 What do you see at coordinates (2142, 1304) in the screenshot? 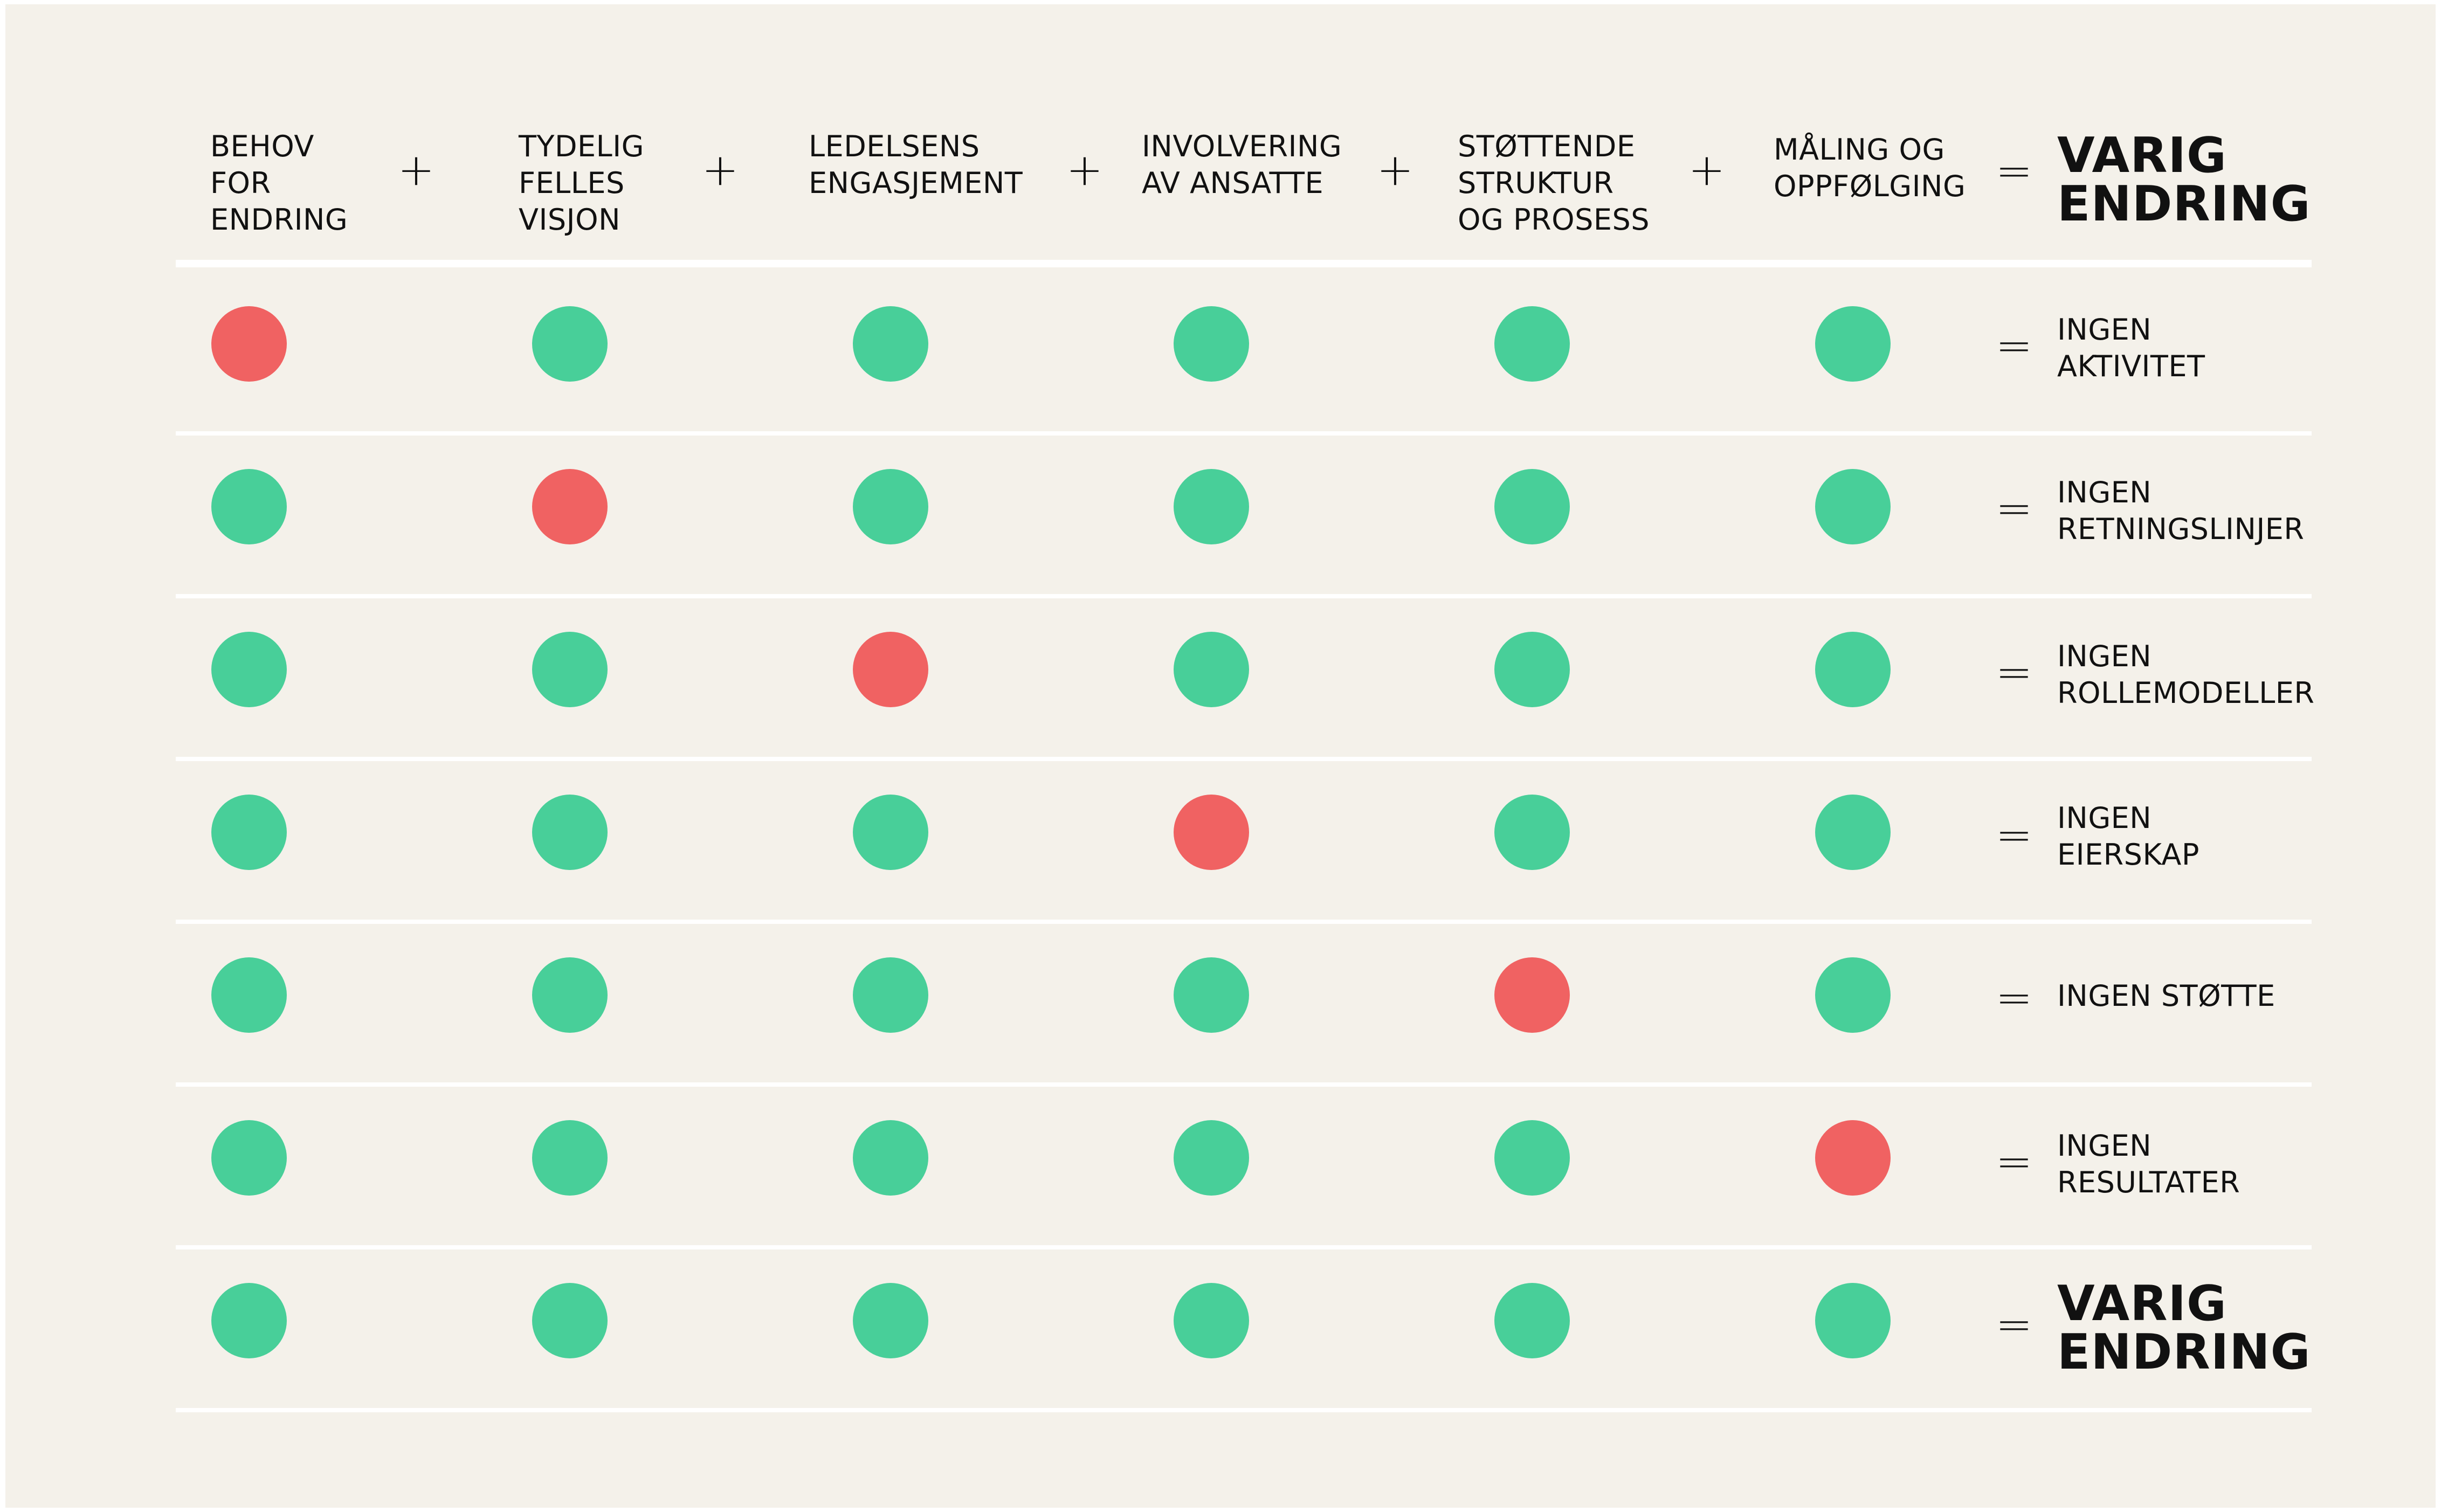
I see `row-result-line: VARIG` at bounding box center [2142, 1304].